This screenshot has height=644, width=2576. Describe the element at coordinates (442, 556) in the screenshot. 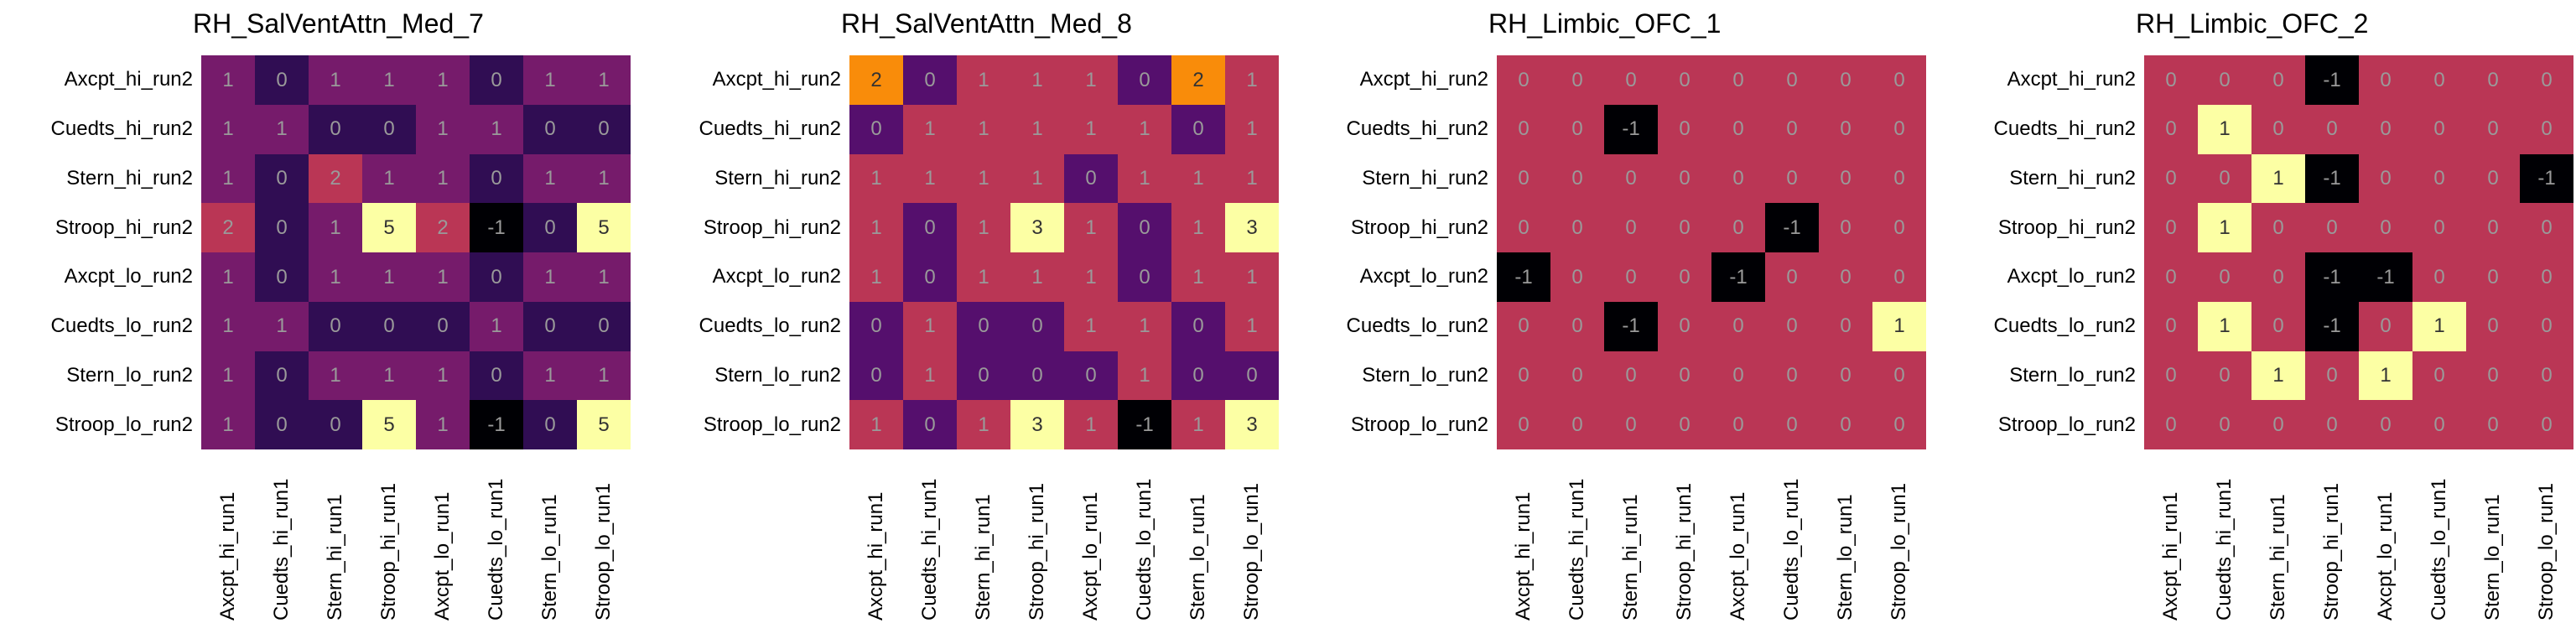

I see `x-tick-label: Axcpt_lo_run1` at that location.